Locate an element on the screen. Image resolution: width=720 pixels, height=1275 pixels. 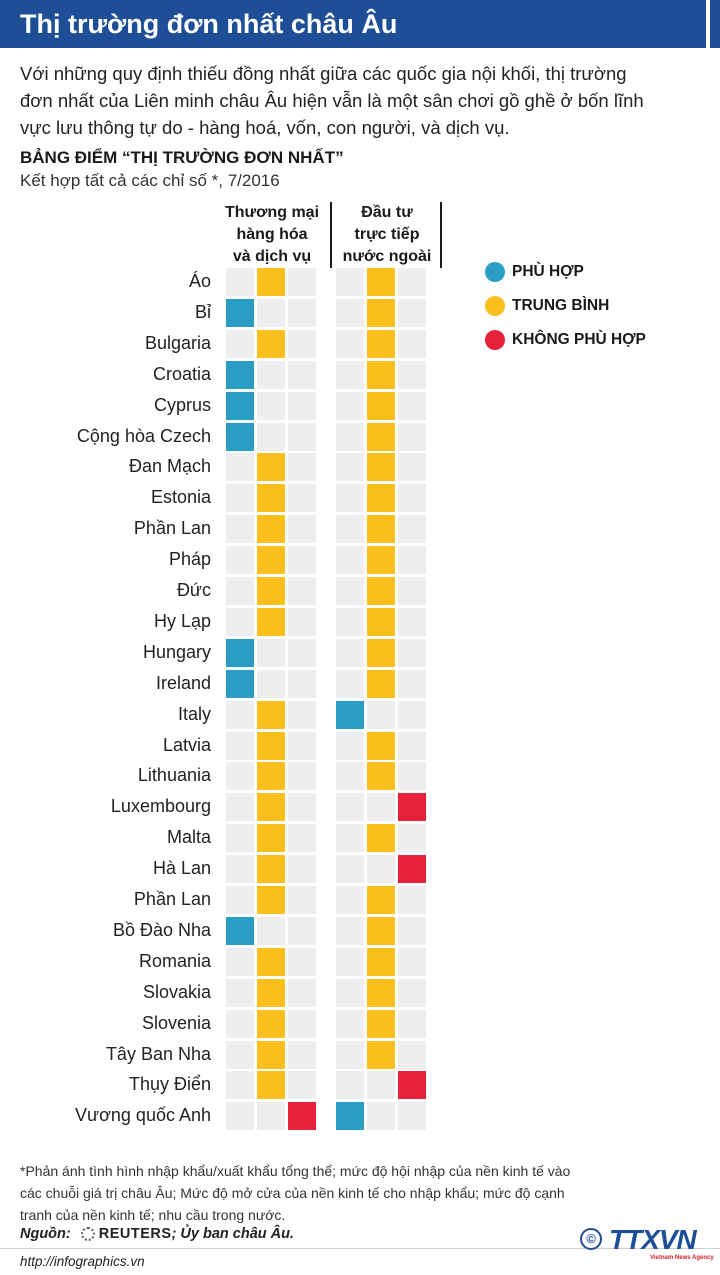
row-label: Romania is located at coordinates (174, 960).